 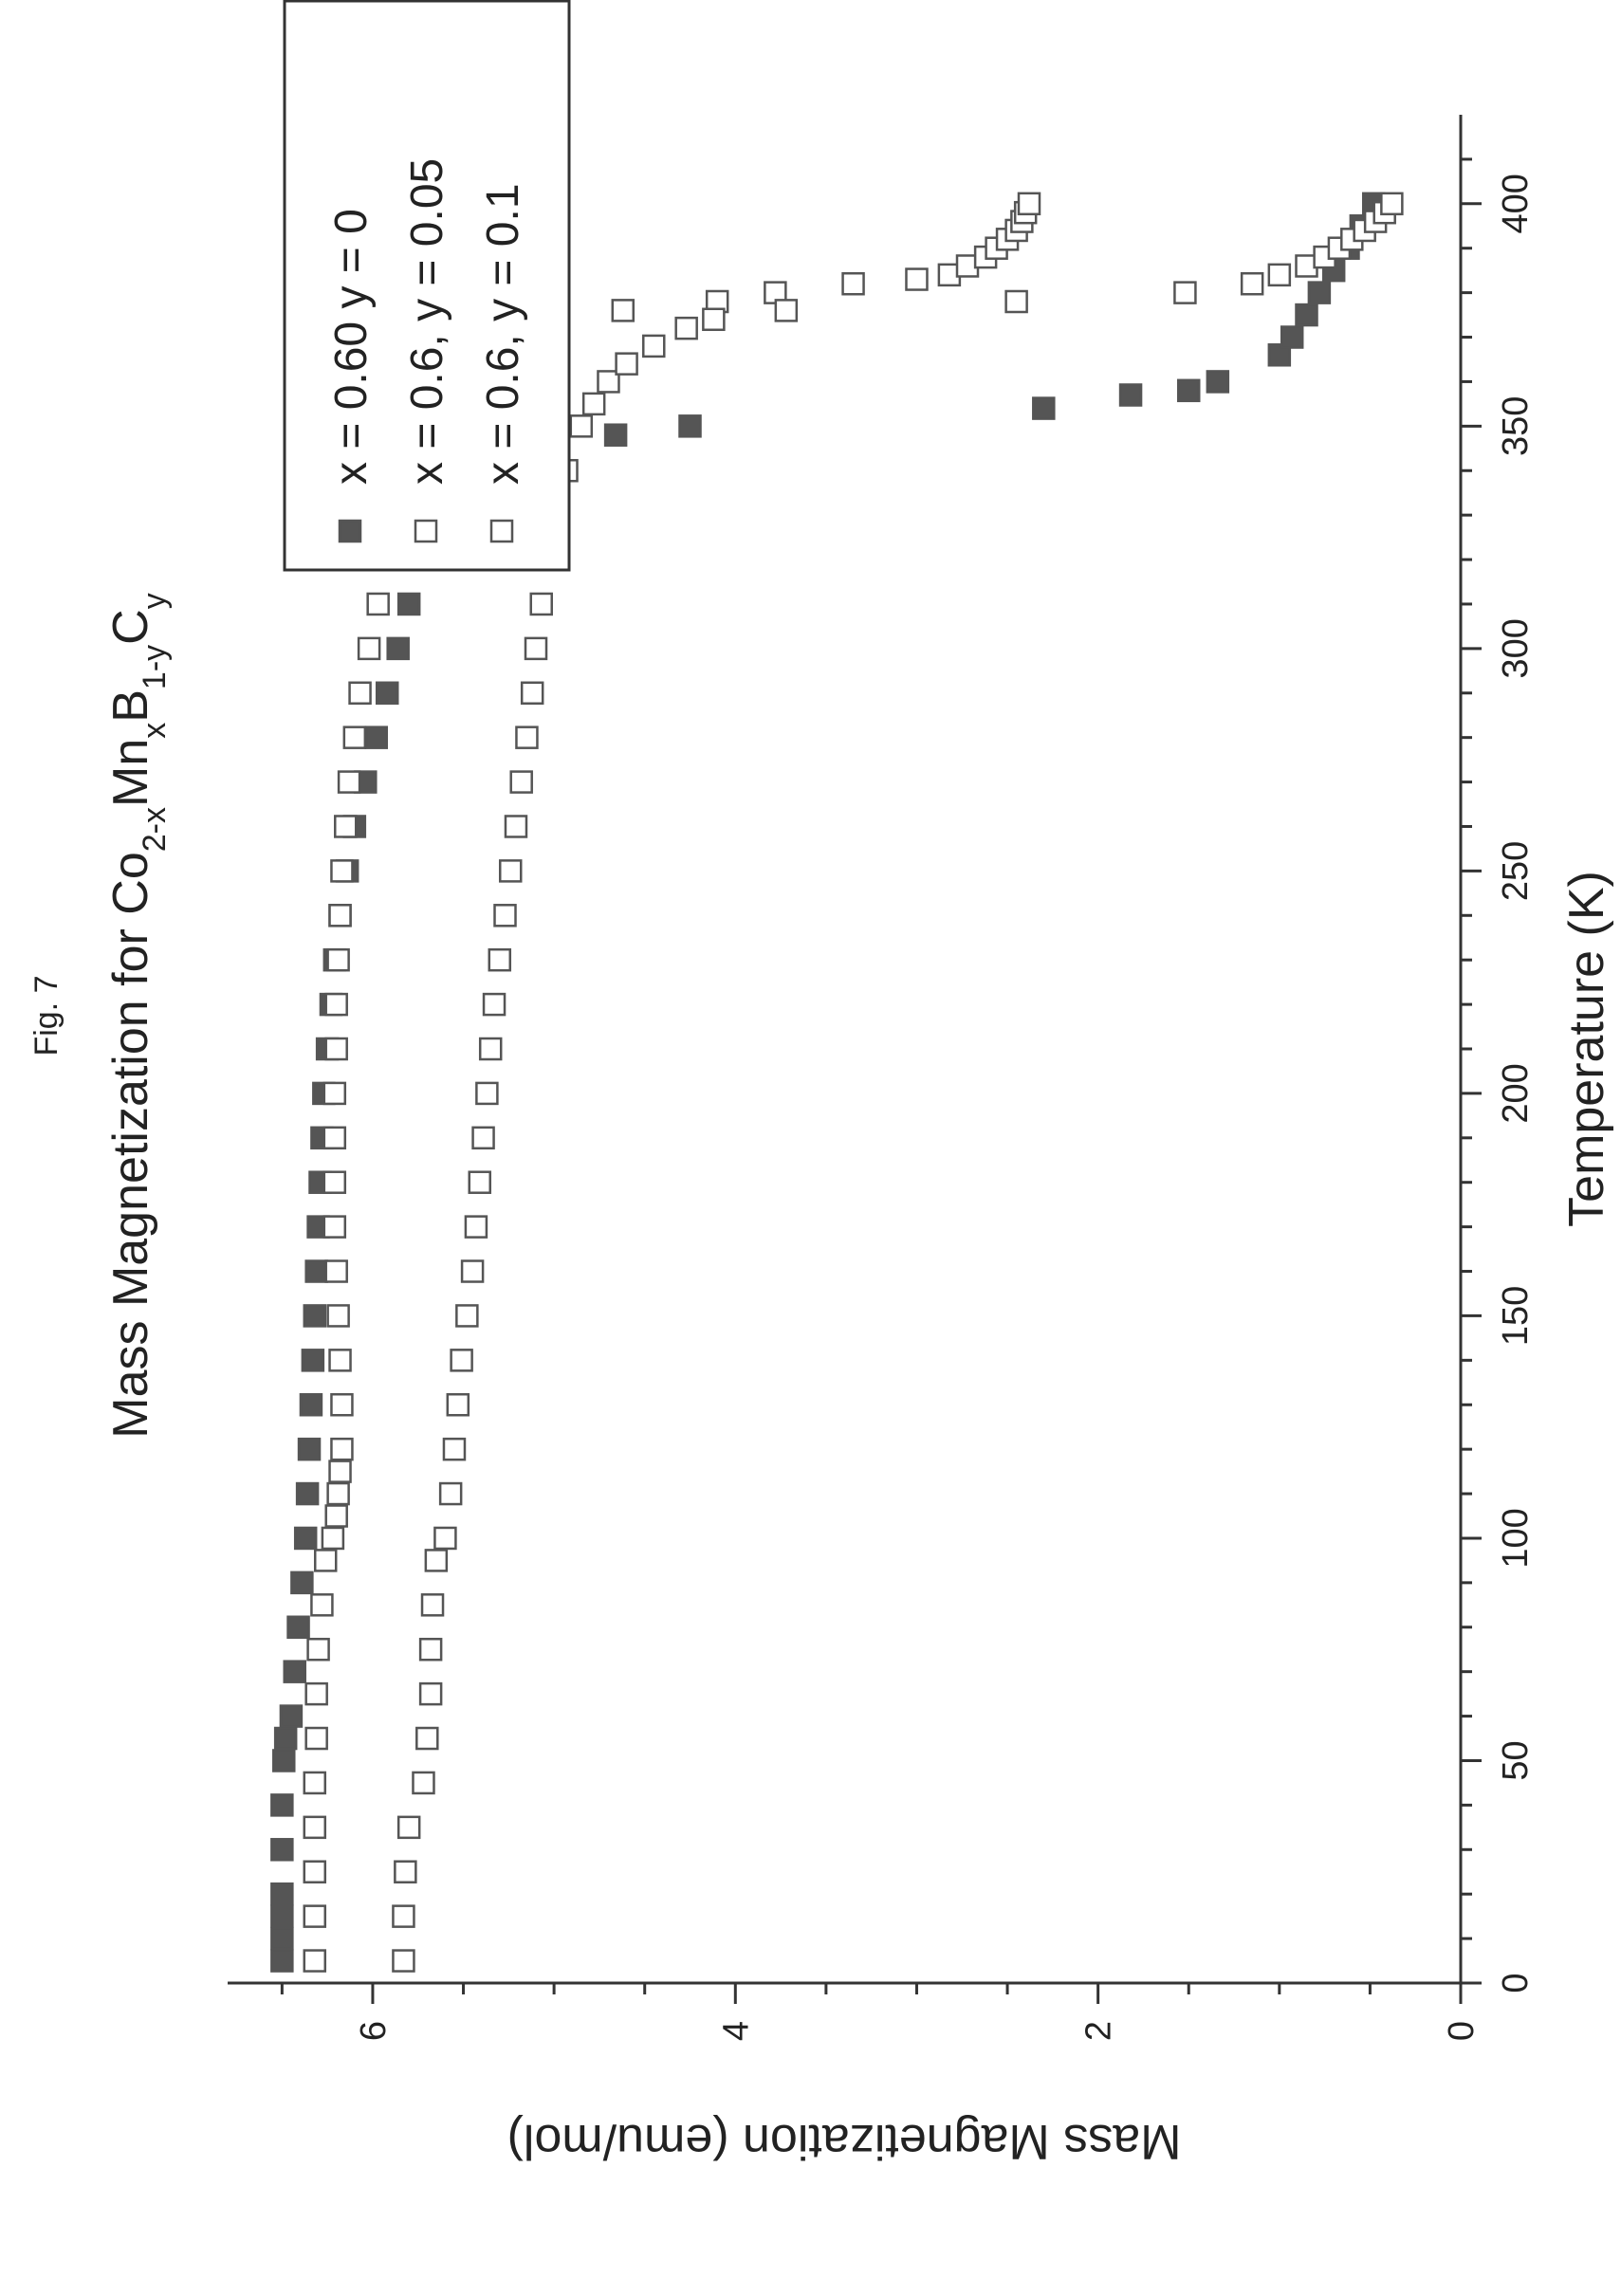 What do you see at coordinates (1516, 1538) in the screenshot?
I see `x-tick-label: 100` at bounding box center [1516, 1538].